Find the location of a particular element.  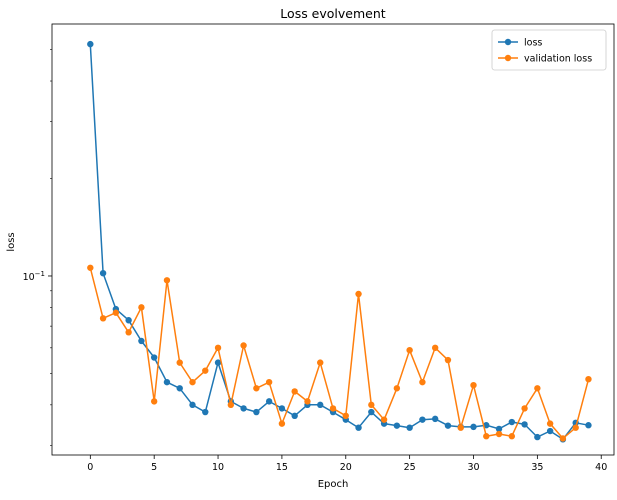

y-axis-label: loss is located at coordinates (11, 241).